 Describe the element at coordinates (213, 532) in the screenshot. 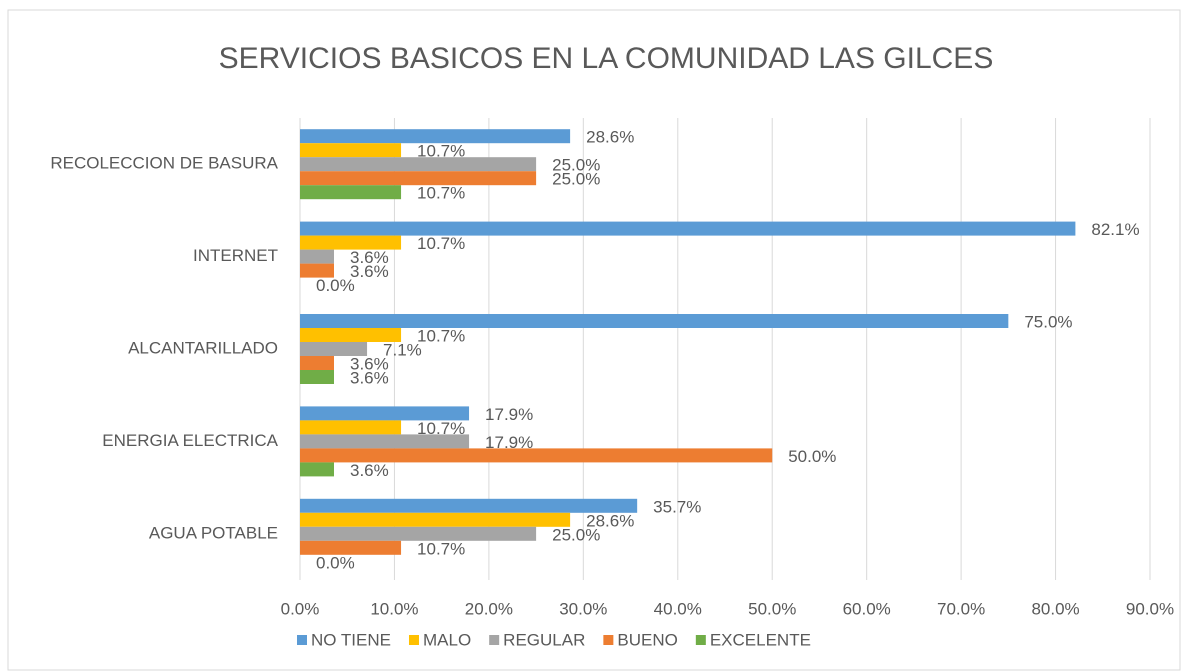

I see `y-tick-label: AGUA POTABLE` at that location.